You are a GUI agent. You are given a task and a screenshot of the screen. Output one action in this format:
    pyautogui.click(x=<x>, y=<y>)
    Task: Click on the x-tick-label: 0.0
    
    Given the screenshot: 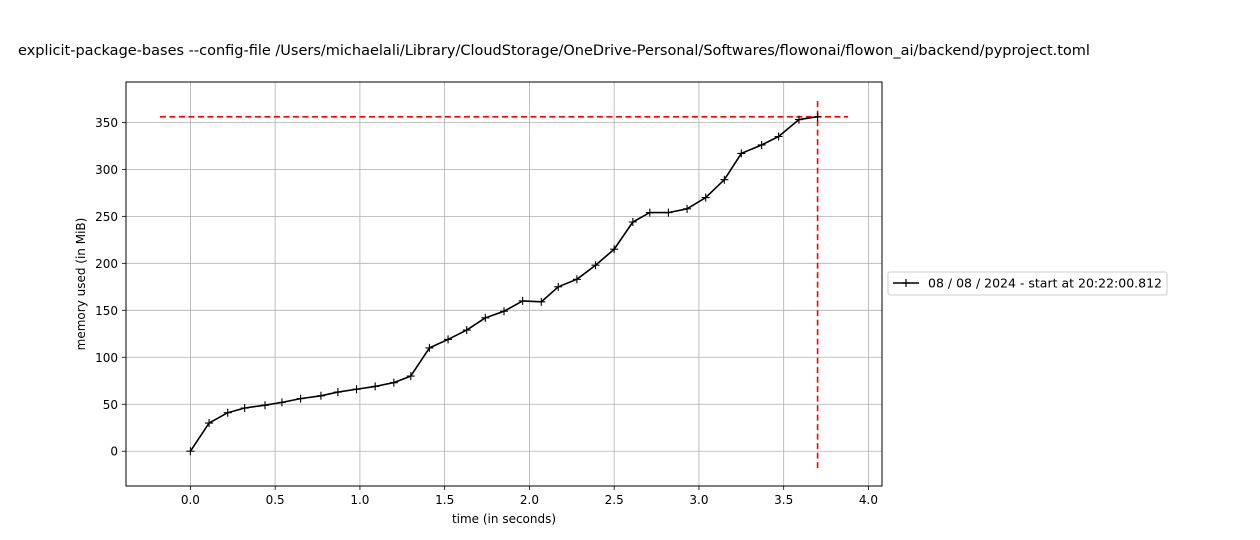 What is the action you would take?
    pyautogui.click(x=190, y=500)
    